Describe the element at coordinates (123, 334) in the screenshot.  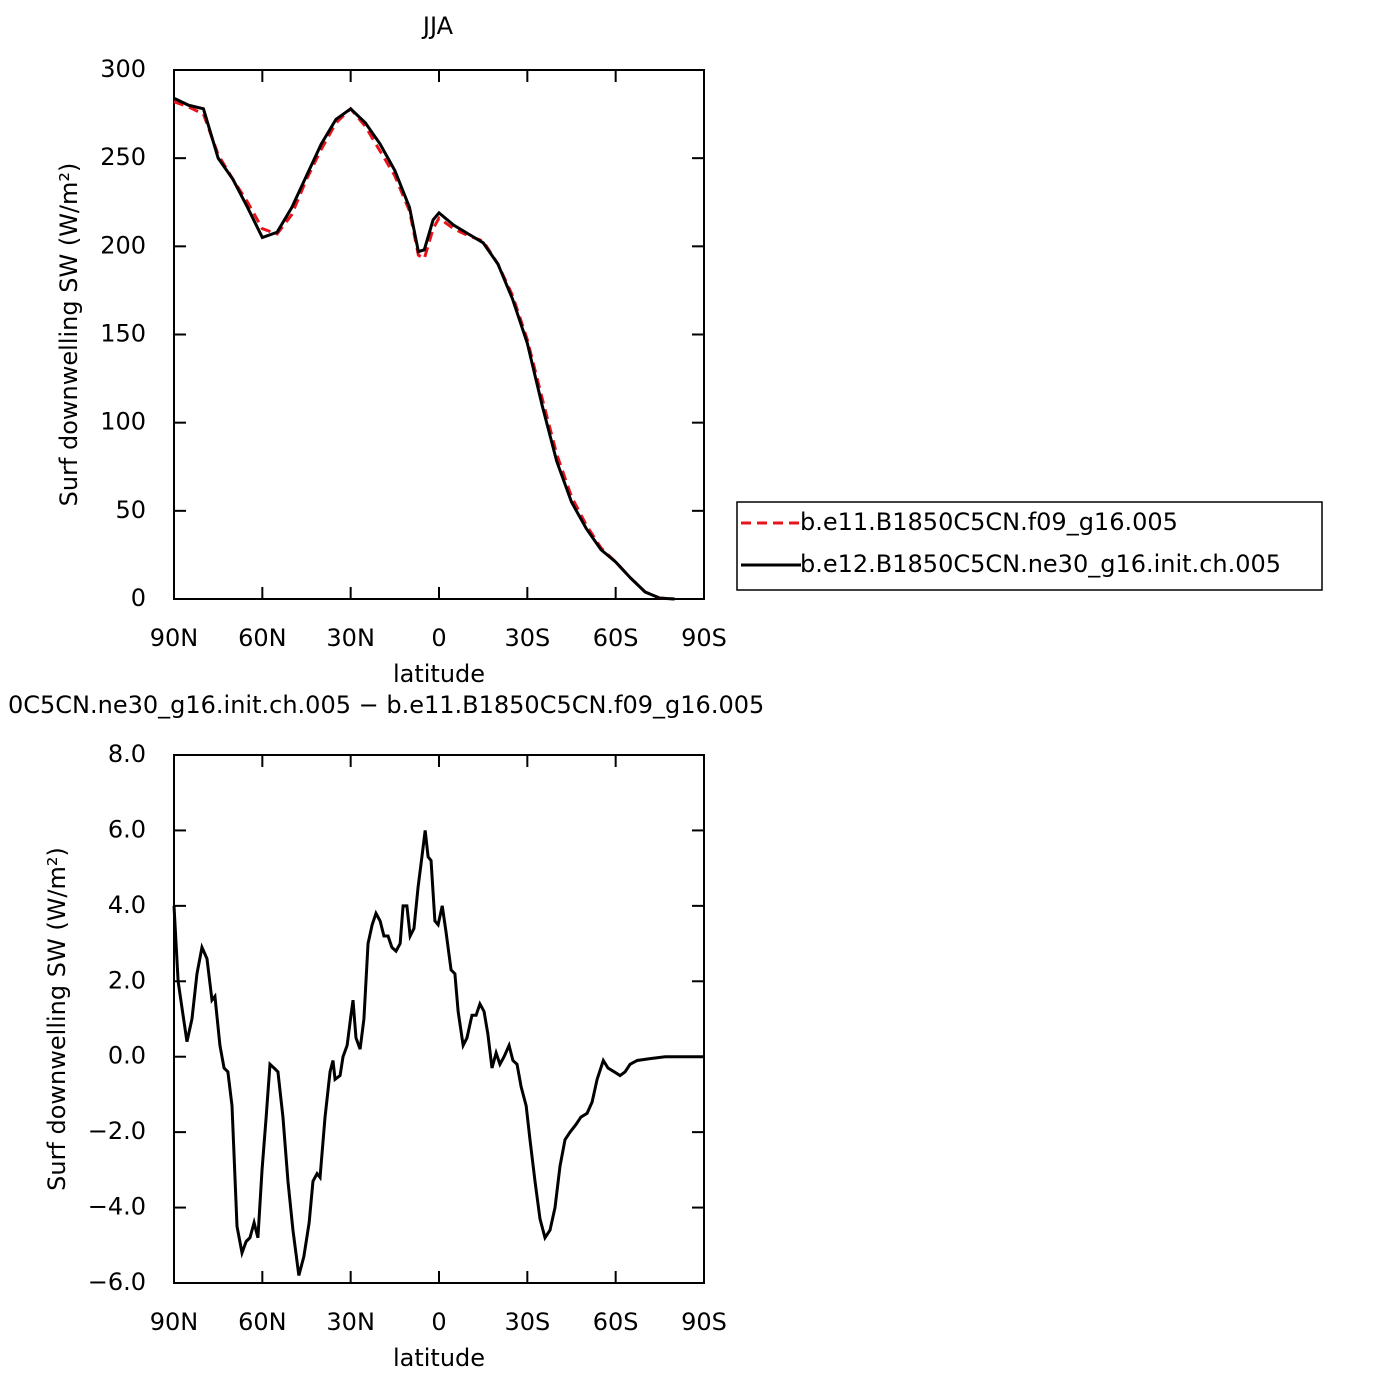
I see `y-tick-label: 150` at that location.